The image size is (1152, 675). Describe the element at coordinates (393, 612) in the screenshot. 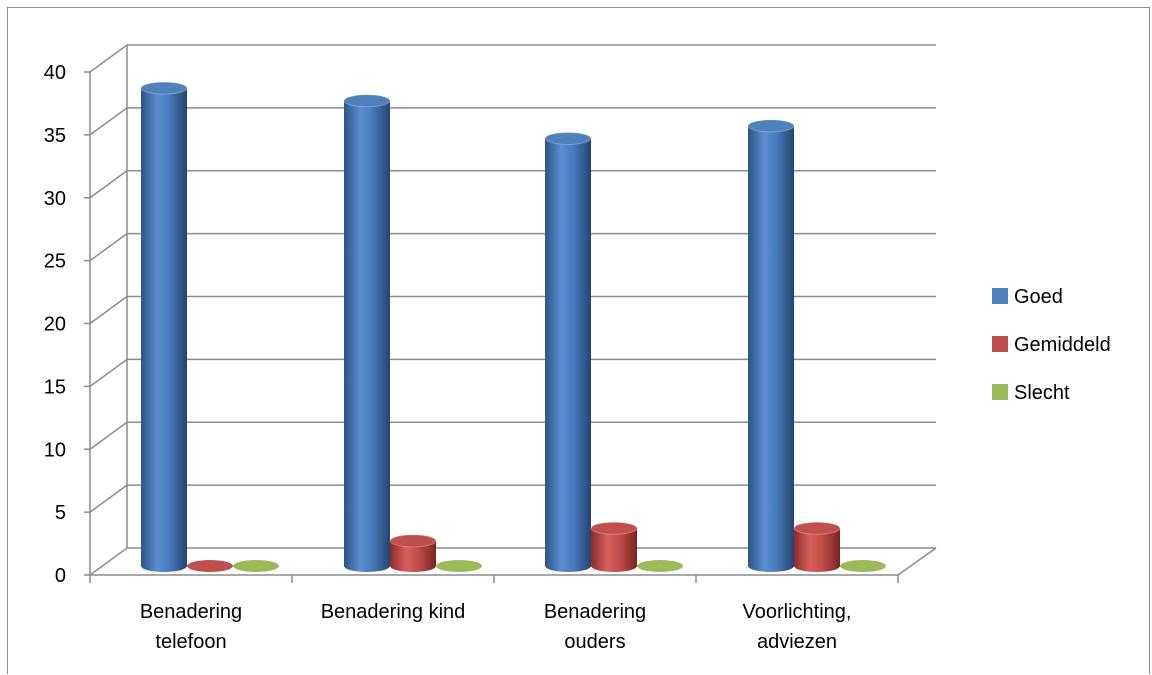

I see `x-tick-label: Benadering kind` at that location.